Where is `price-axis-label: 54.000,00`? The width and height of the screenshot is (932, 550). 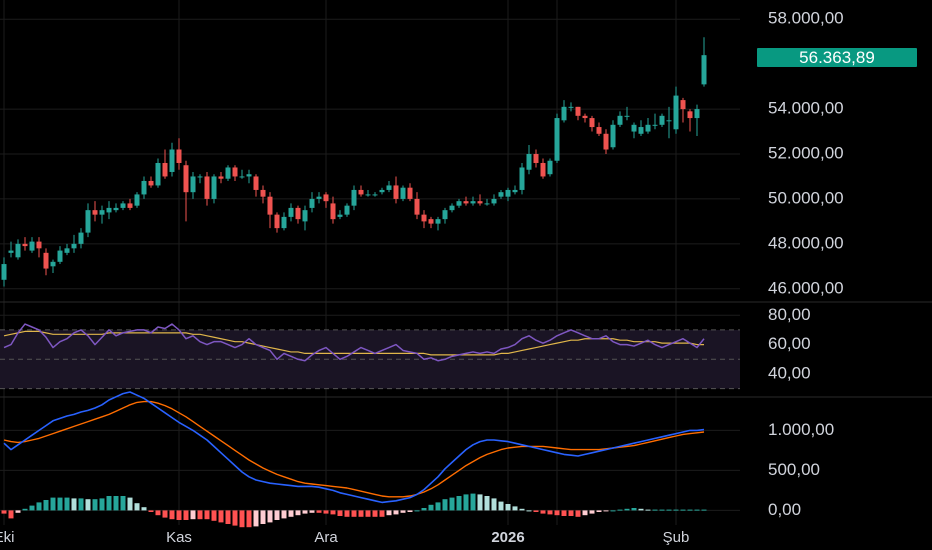
price-axis-label: 54.000,00 is located at coordinates (806, 108).